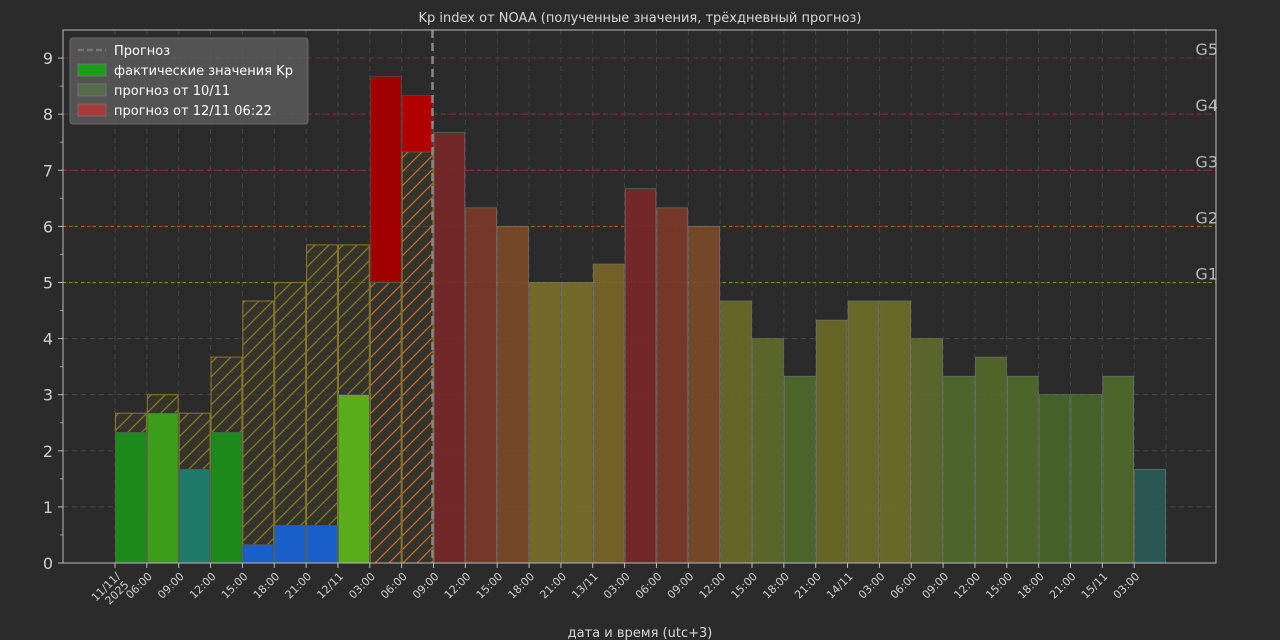 This screenshot has width=1280, height=640. I want to click on x-tick-label-line: 14/11, so click(840, 586).